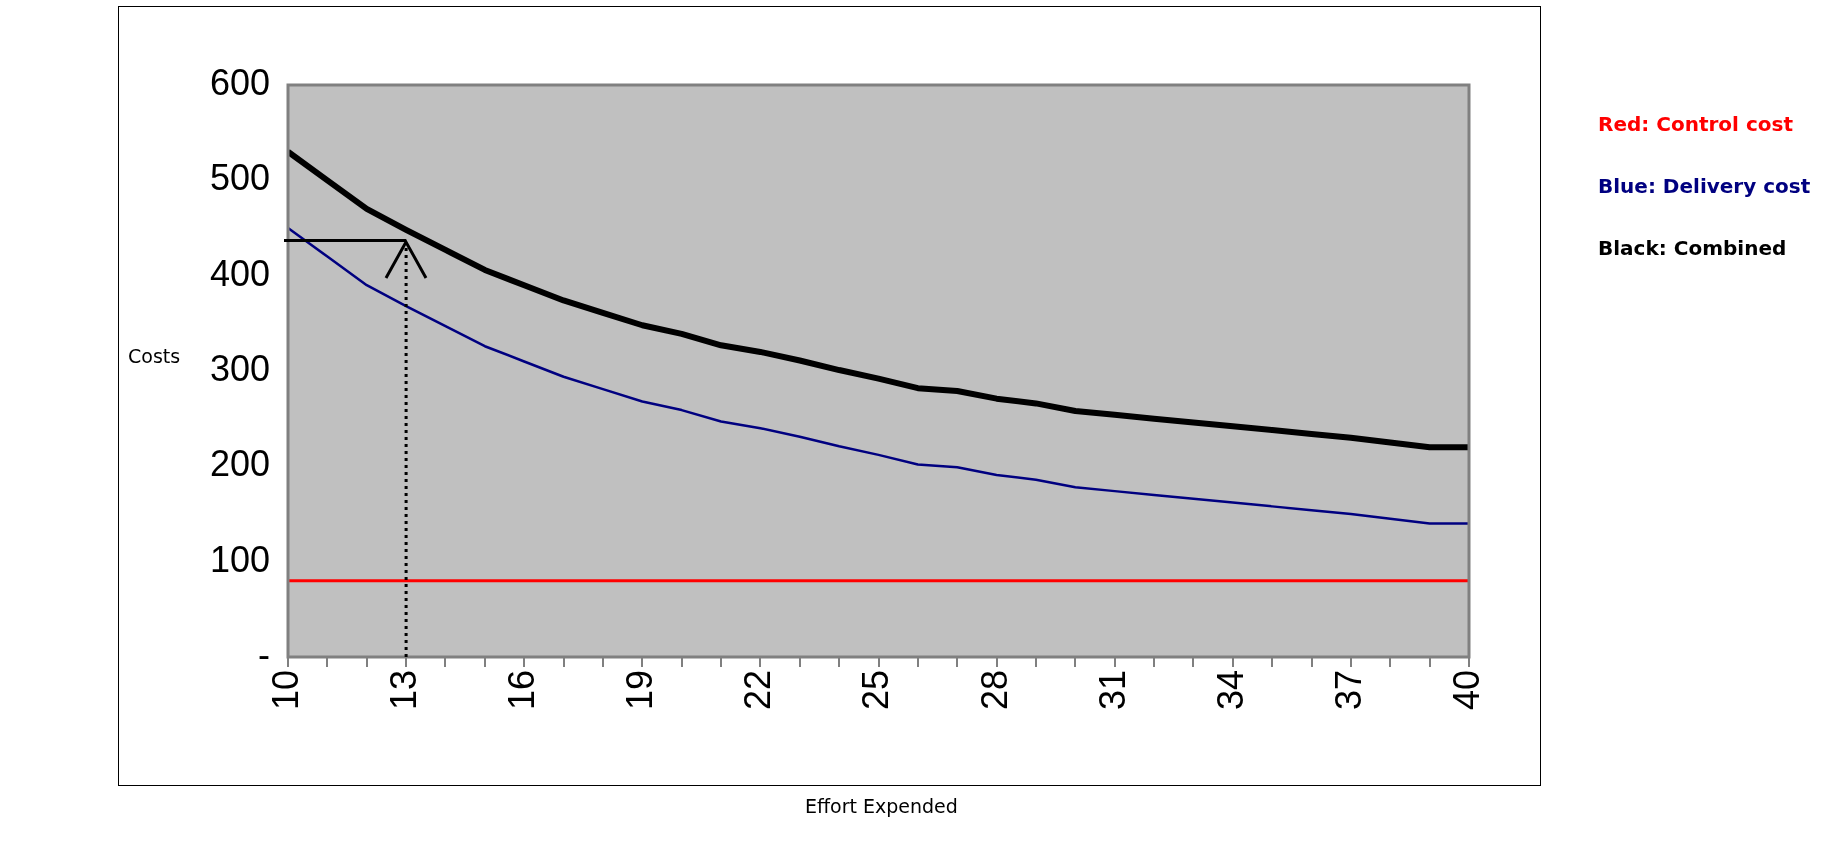 The image size is (1845, 856). Describe the element at coordinates (640, 690) in the screenshot. I see `x-tick-label: 19` at that location.